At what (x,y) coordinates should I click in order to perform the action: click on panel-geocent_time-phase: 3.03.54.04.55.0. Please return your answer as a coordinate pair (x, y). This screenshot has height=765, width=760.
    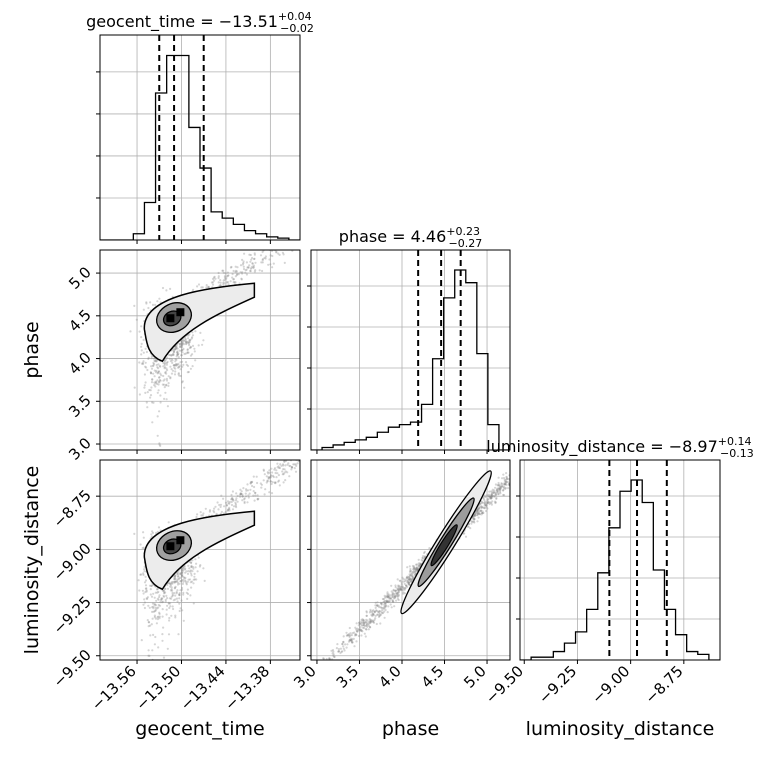
    Looking at the image, I should click on (183, 356).